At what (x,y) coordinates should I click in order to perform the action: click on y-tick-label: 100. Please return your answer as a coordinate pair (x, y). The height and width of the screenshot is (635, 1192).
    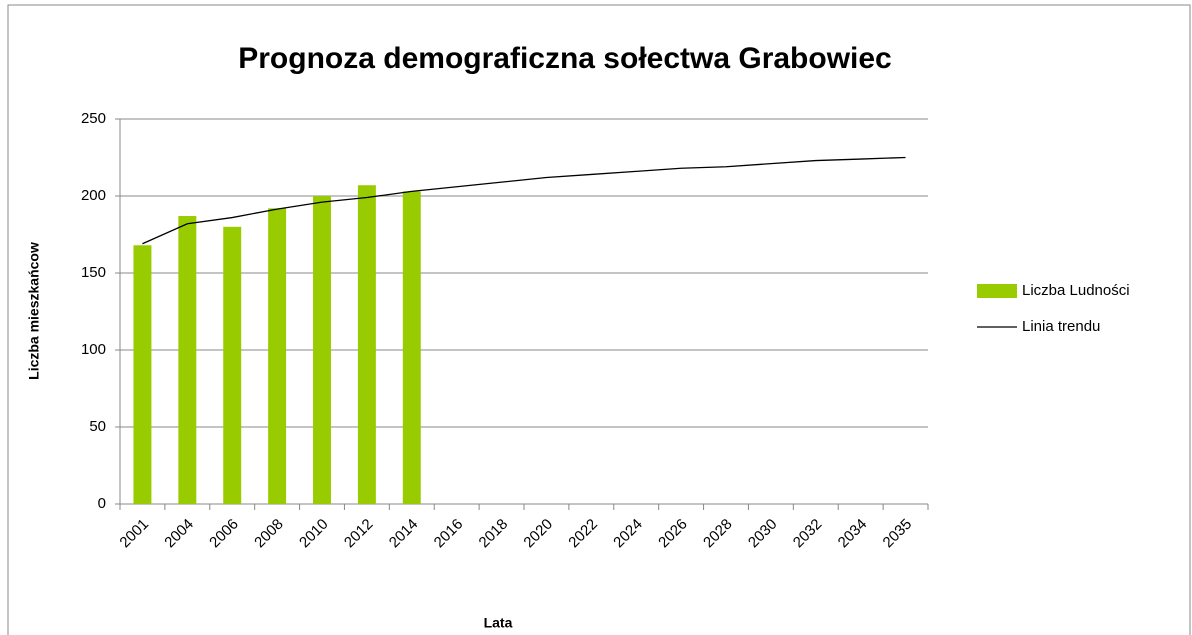
    Looking at the image, I should click on (93, 349).